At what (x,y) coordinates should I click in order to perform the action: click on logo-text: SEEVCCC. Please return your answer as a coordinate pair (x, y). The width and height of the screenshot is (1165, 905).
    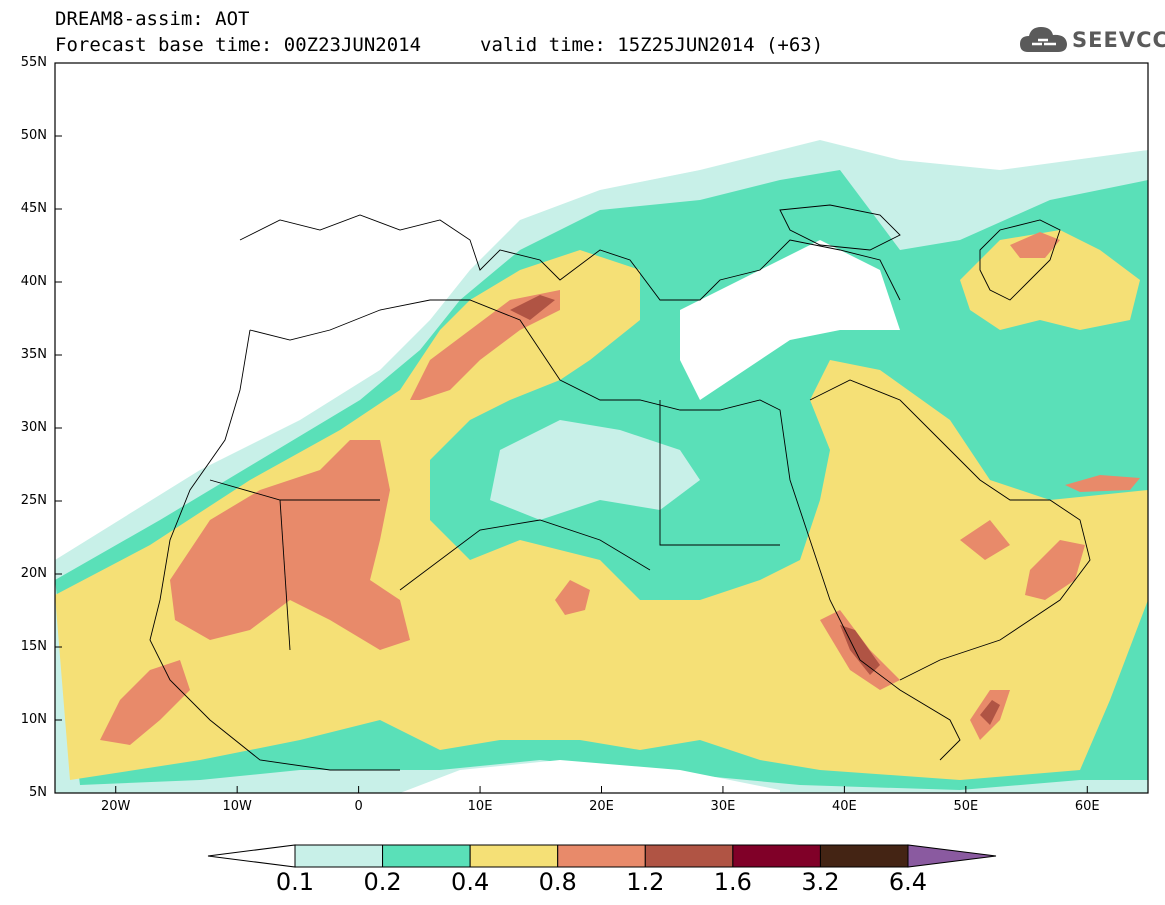
    Looking at the image, I should click on (1118, 40).